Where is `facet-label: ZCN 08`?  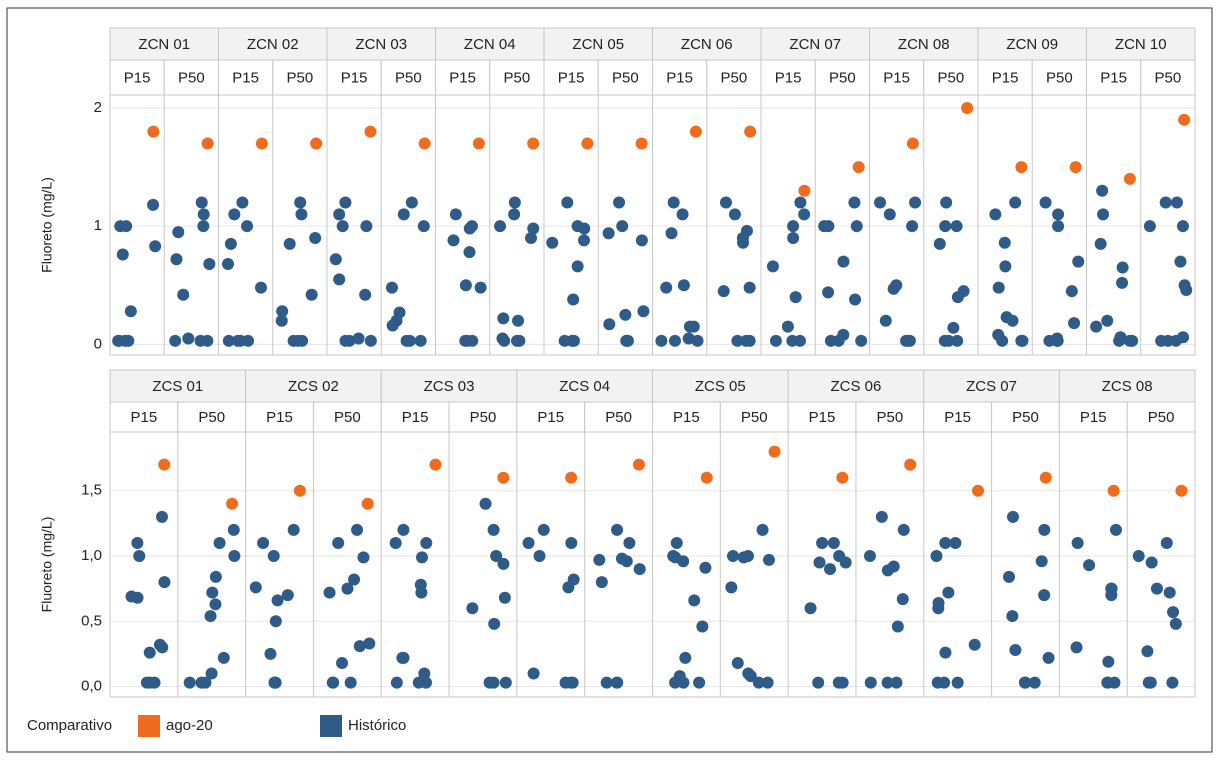
facet-label: ZCN 08 is located at coordinates (924, 44).